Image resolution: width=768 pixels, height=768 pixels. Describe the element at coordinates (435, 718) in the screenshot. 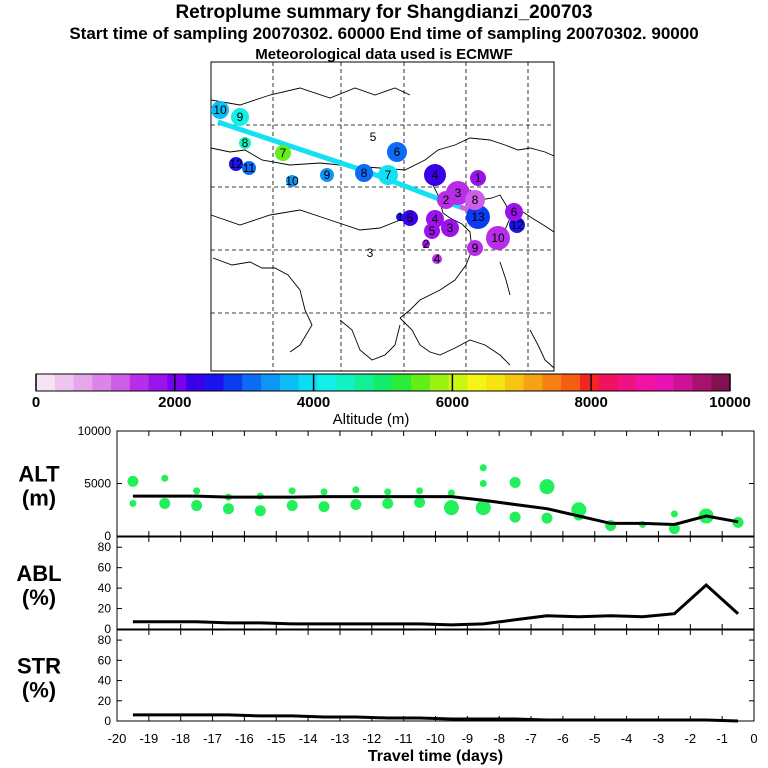

I see `series-line-str` at that location.